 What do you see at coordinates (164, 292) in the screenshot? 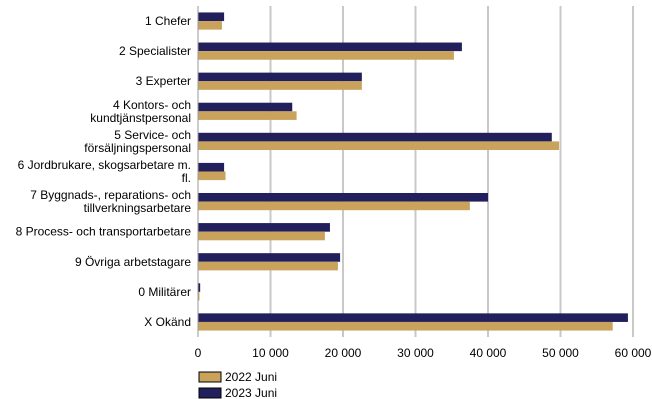
I see `category-label: 0 Militärer` at bounding box center [164, 292].